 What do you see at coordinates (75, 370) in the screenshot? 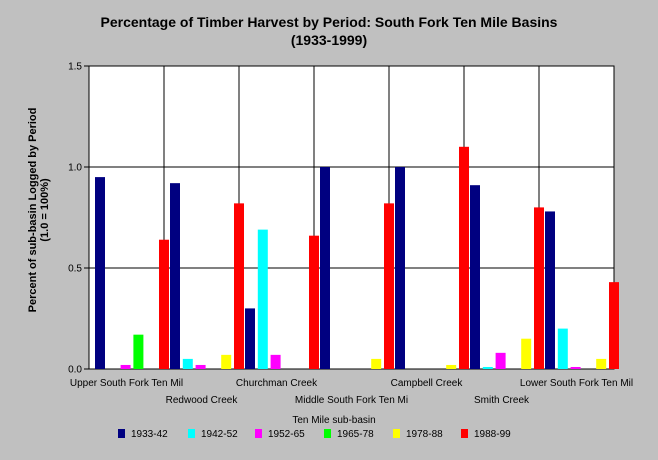
I see `y-tick-label: 0.0` at bounding box center [75, 370].